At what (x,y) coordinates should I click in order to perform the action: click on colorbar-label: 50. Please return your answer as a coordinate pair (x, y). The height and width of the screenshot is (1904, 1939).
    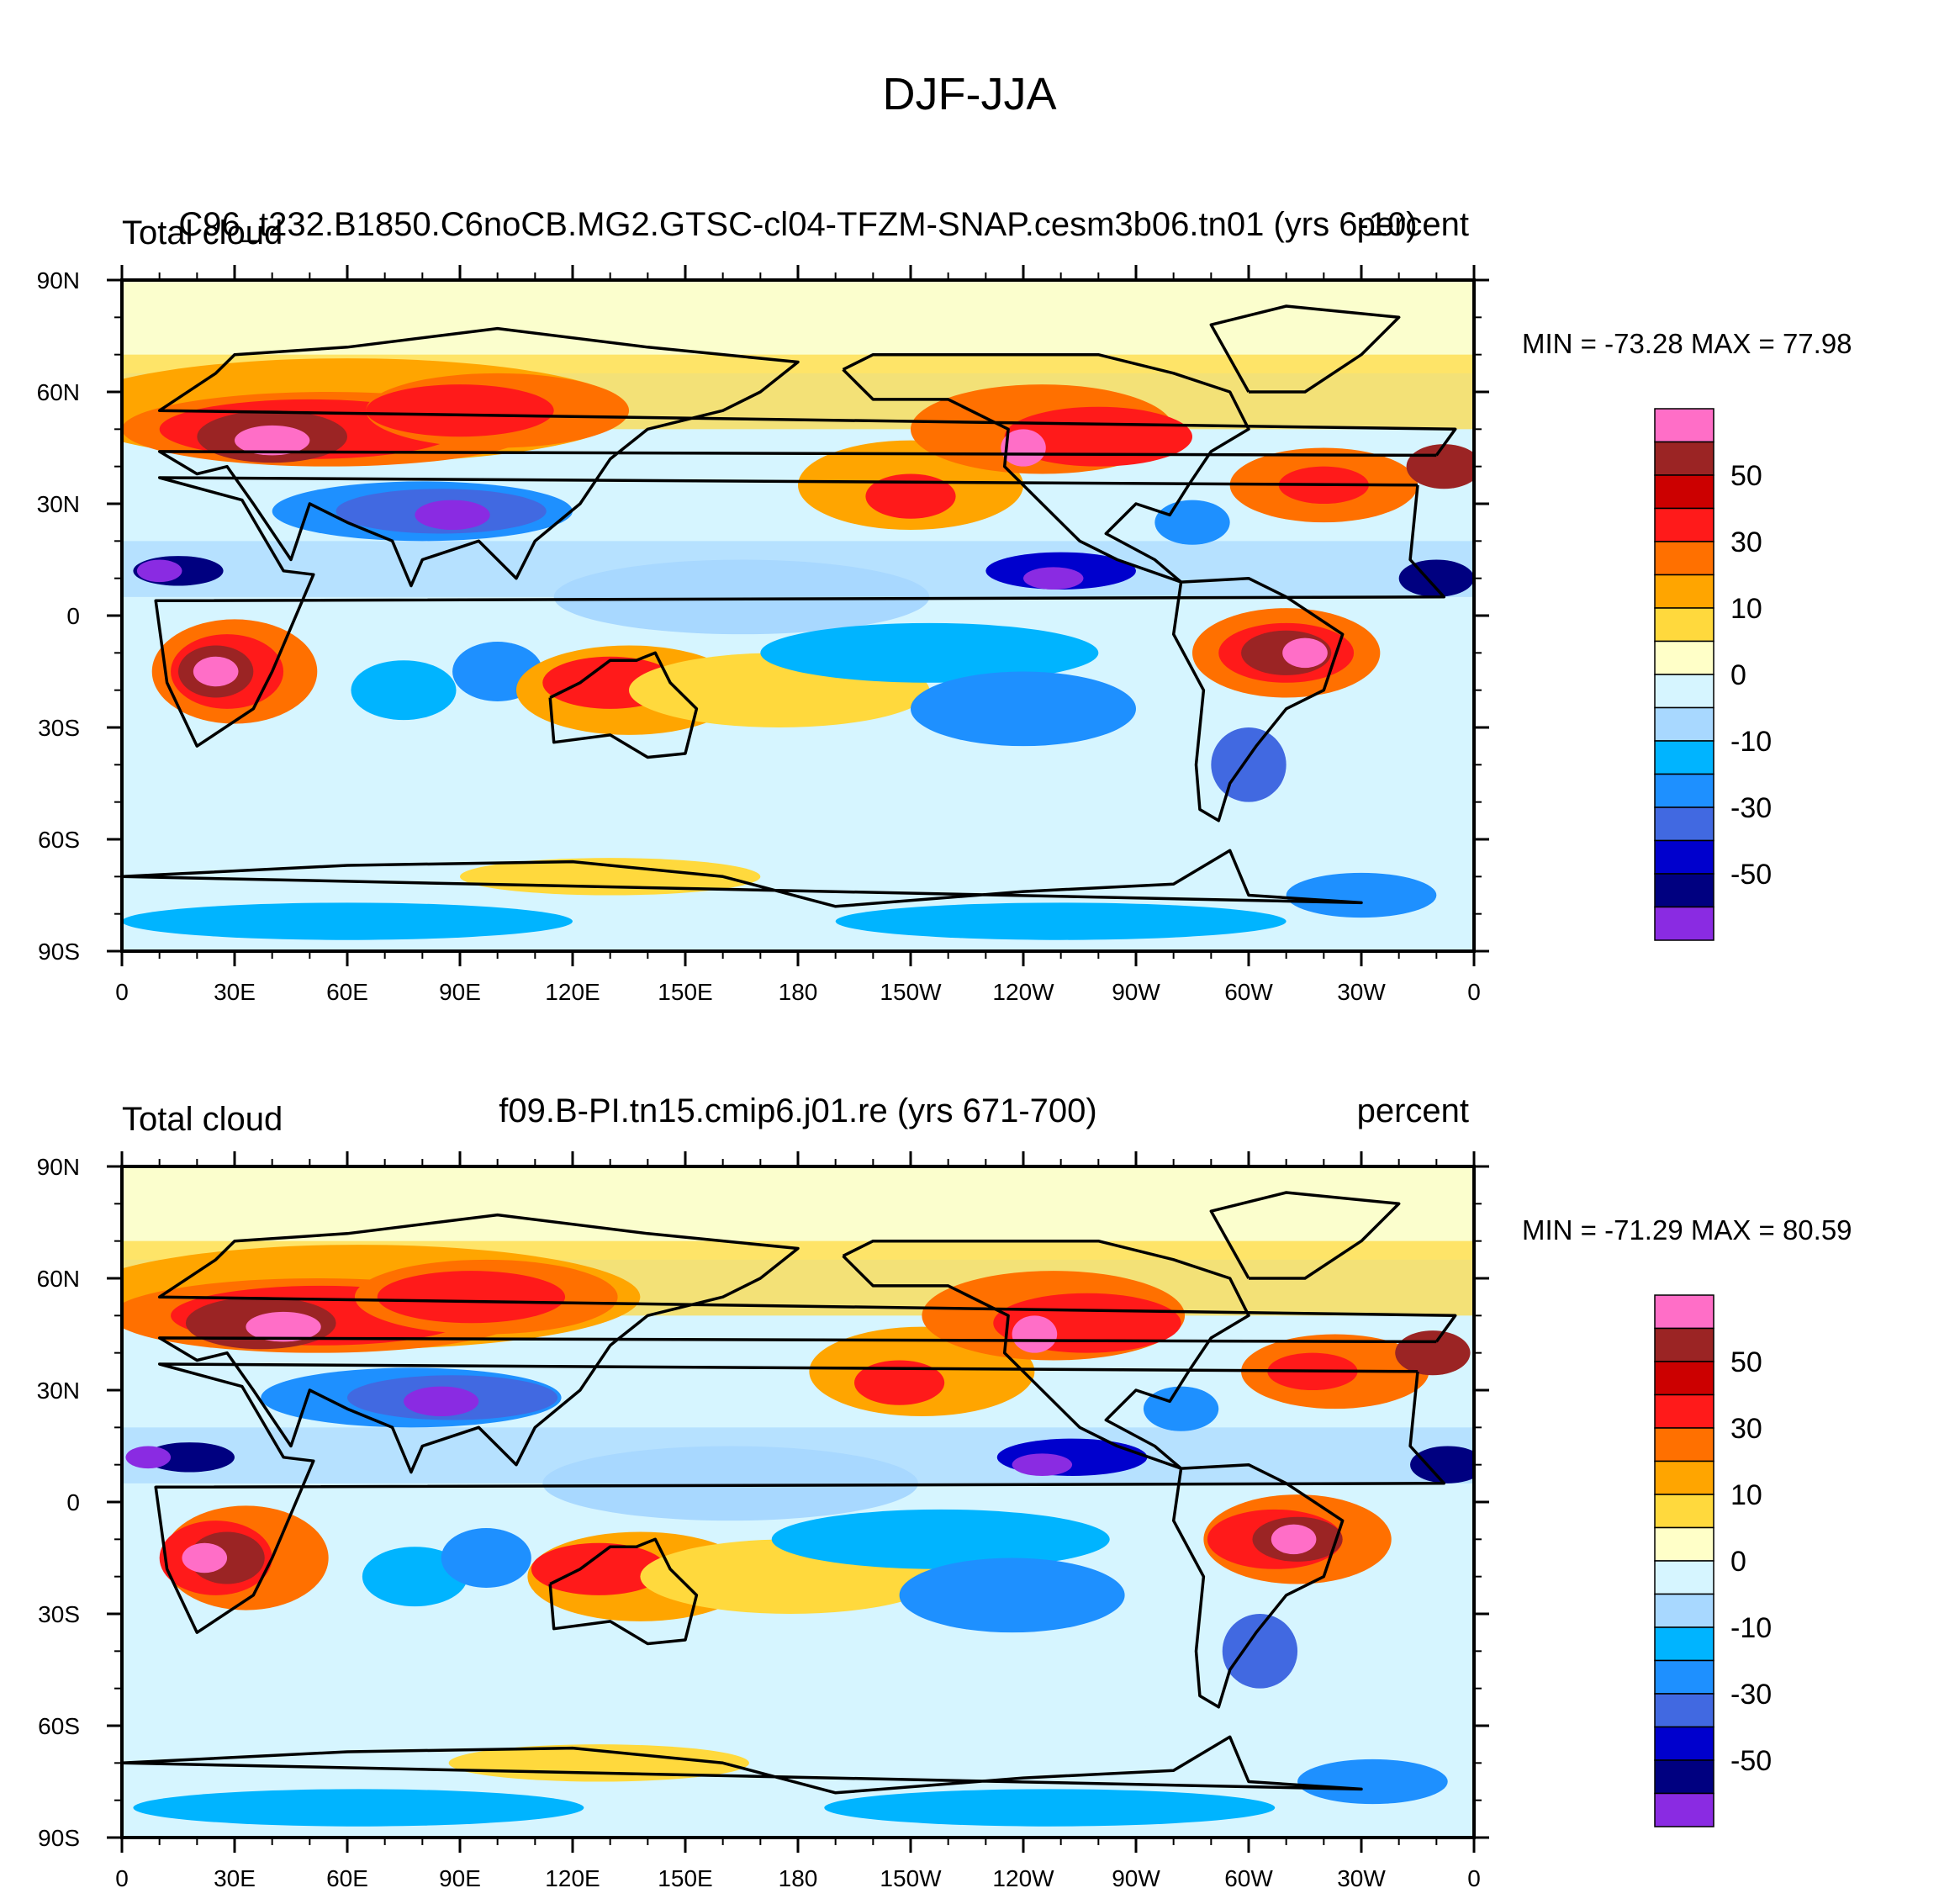
    Looking at the image, I should click on (1746, 1362).